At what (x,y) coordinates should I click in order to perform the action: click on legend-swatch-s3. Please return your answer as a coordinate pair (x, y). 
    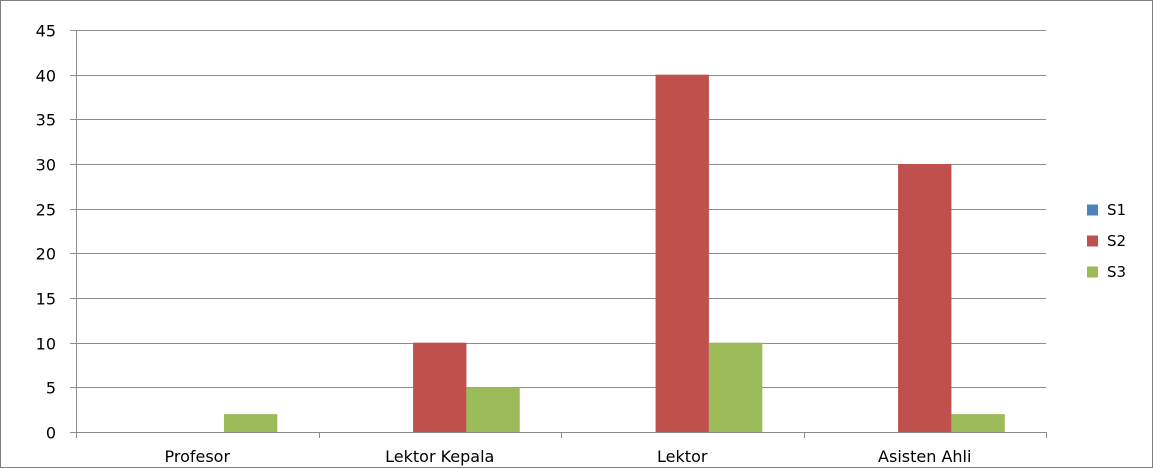
    Looking at the image, I should click on (1092, 272).